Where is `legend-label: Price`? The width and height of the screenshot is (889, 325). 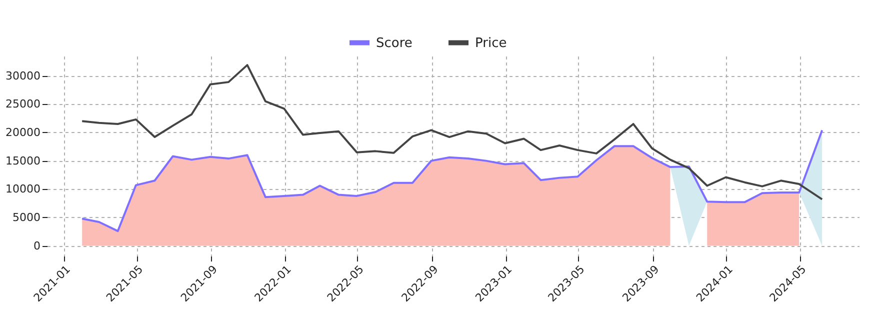
legend-label: Price is located at coordinates (491, 43).